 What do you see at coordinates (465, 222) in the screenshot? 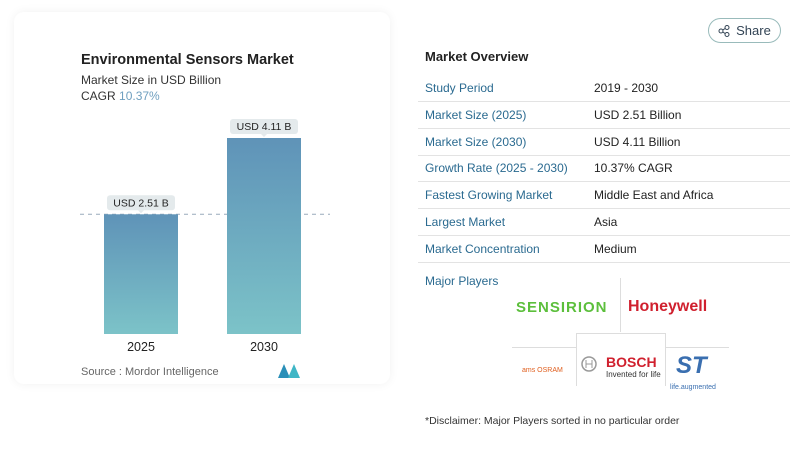
I see `row-label: Largest Market` at bounding box center [465, 222].